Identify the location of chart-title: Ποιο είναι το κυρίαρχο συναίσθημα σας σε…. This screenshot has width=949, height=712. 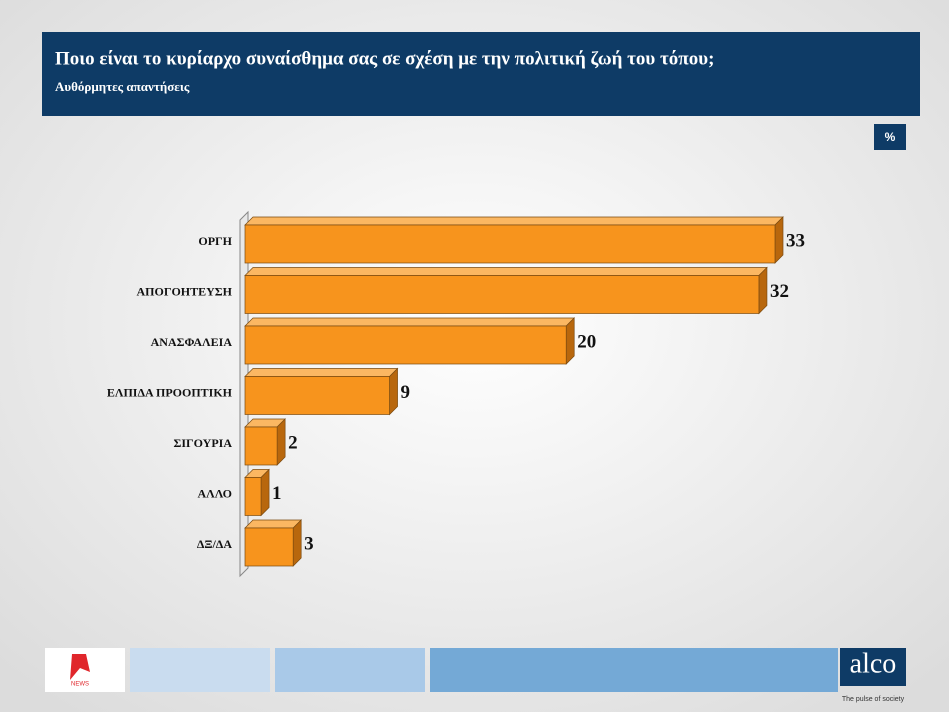
(384, 58).